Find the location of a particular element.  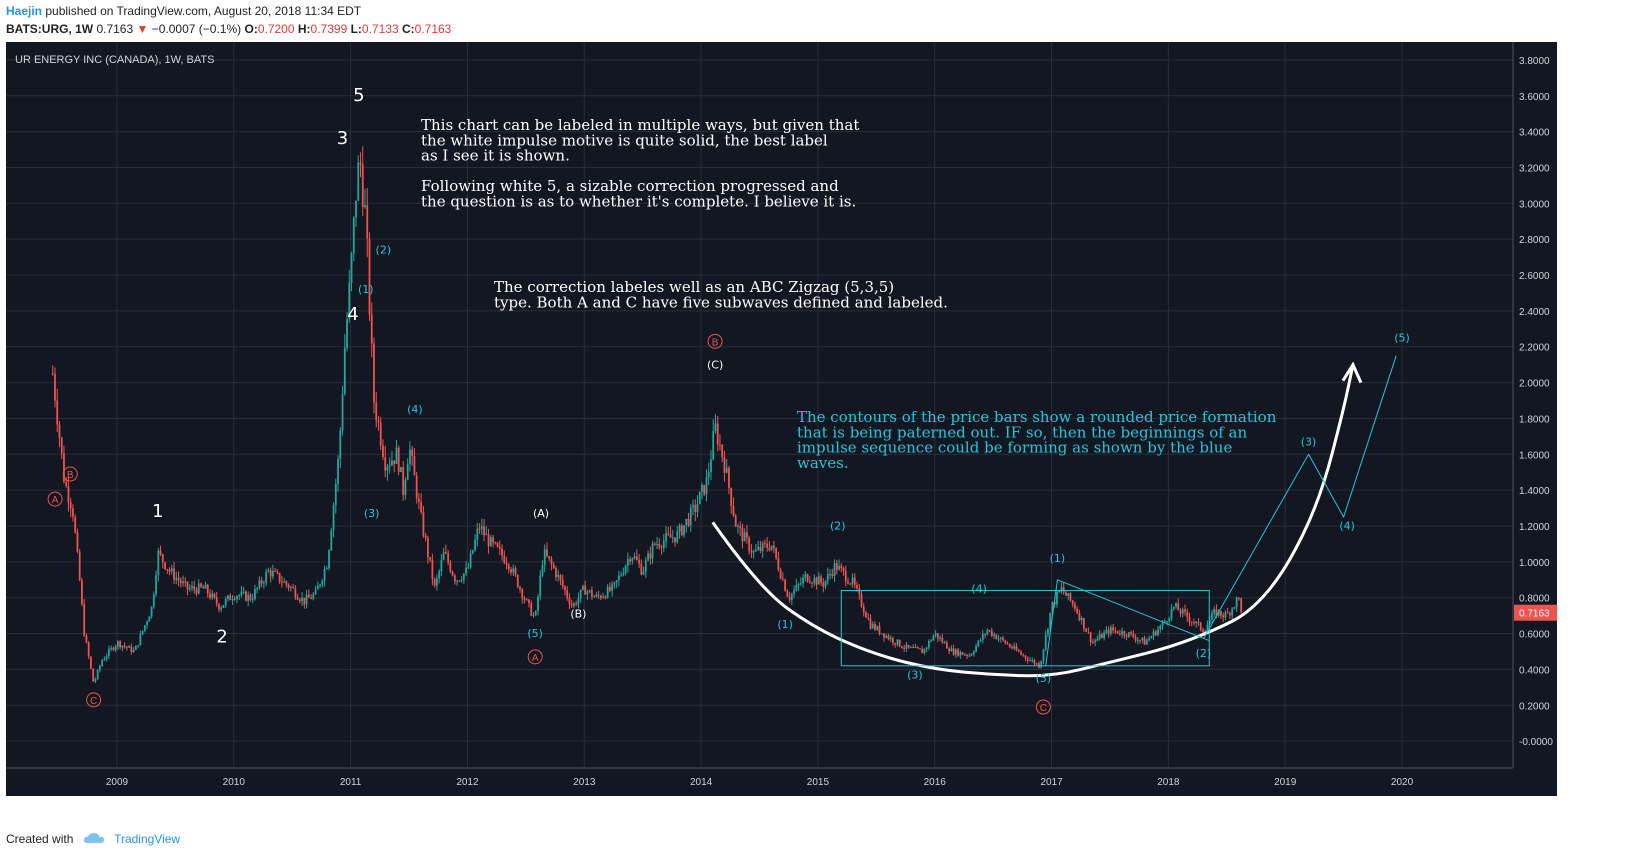

circled-wave-marker is located at coordinates (535, 657).